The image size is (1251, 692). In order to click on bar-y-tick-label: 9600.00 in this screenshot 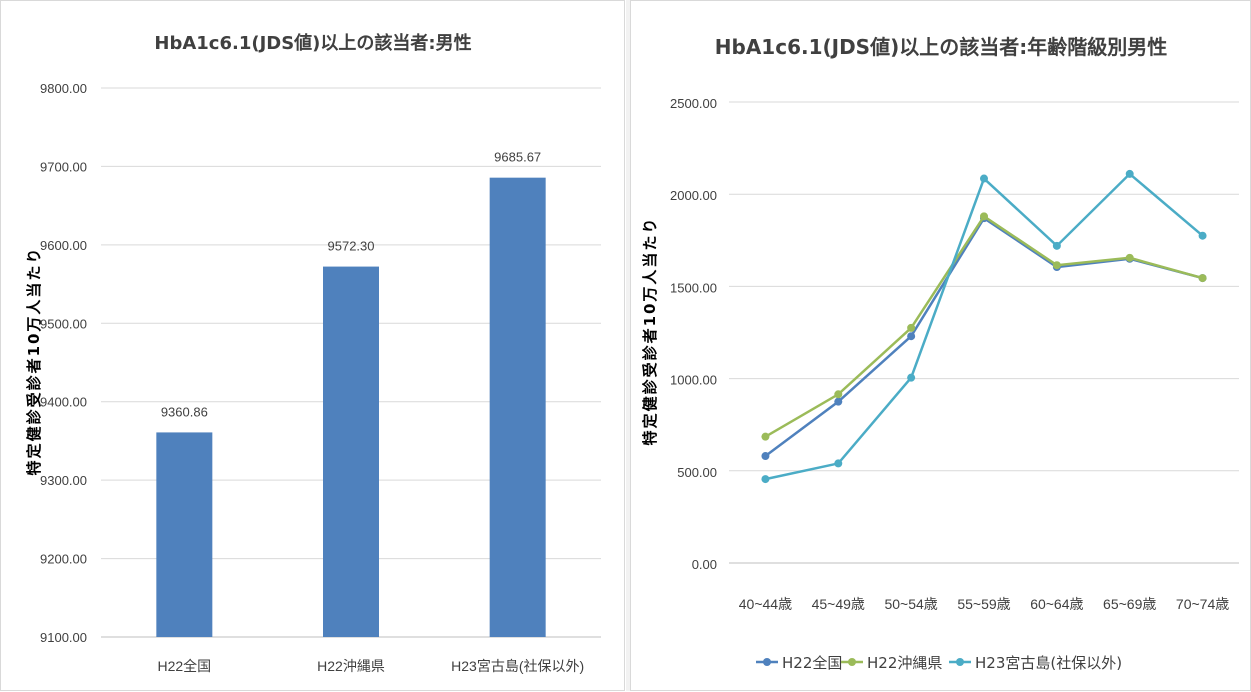, I will do `click(63, 245)`.